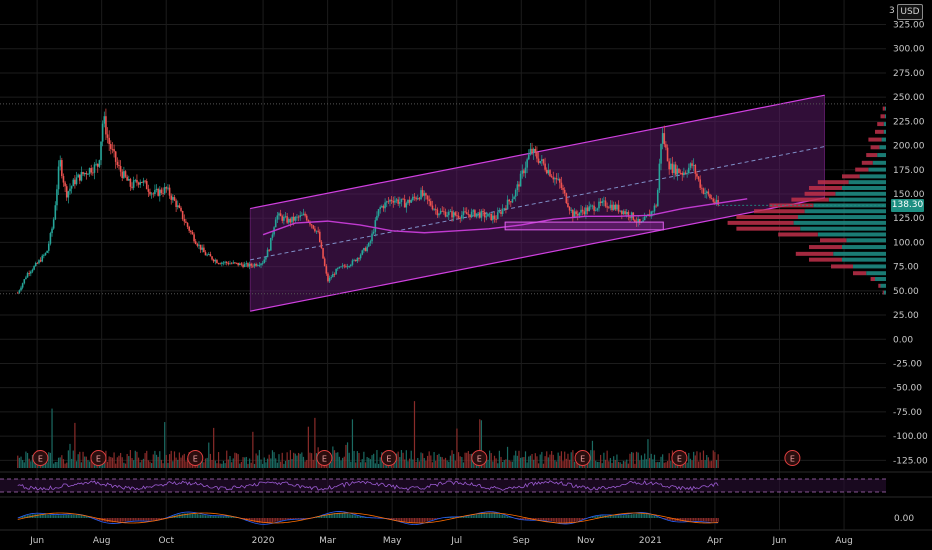  I want to click on price-axis-label: -125.00, so click(910, 461).